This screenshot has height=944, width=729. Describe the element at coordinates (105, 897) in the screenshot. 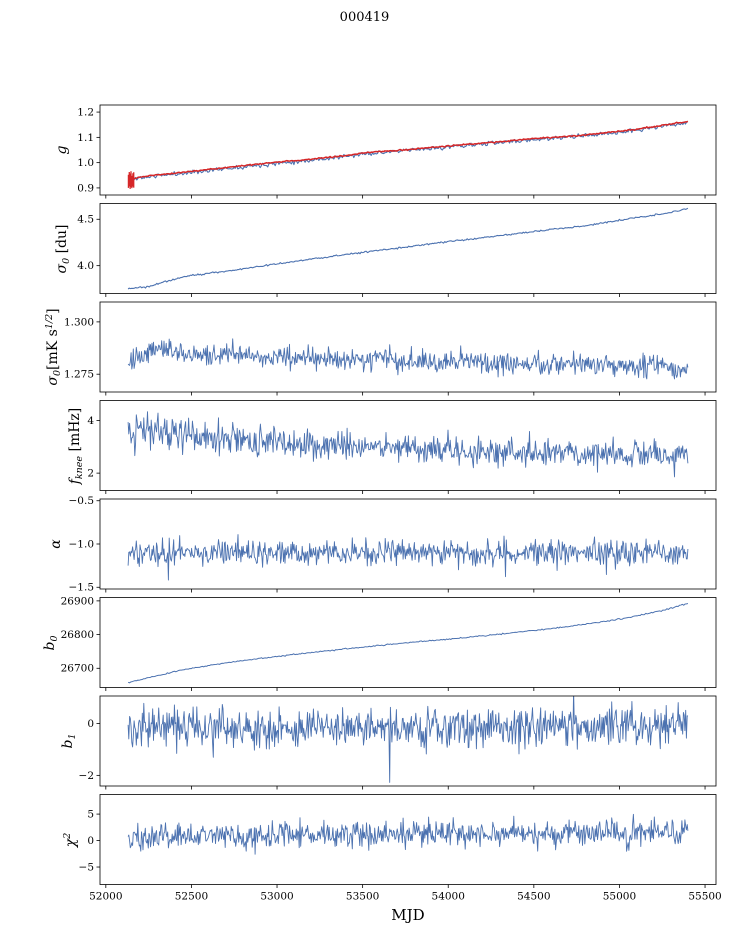

I see `x-tick-label: 52000` at that location.